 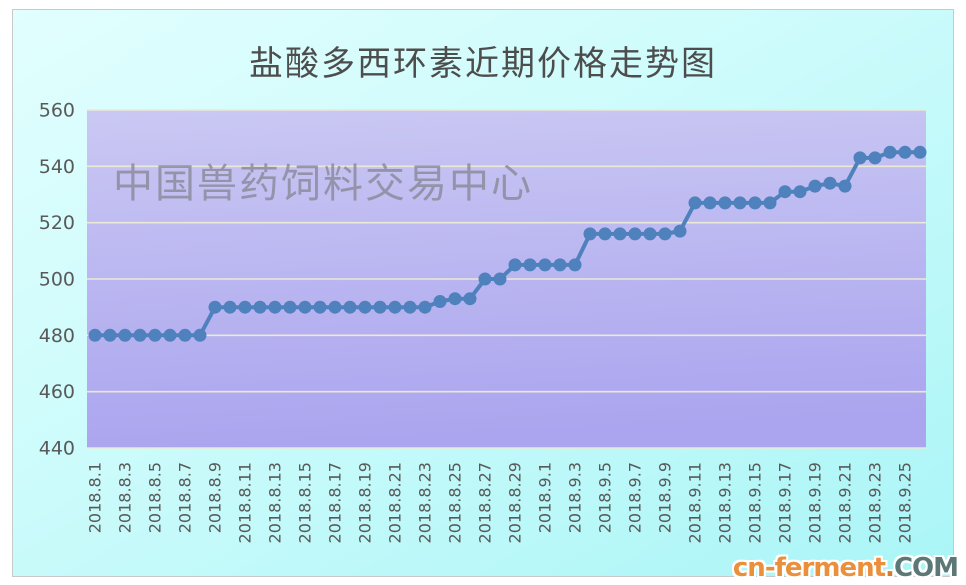 What do you see at coordinates (57, 448) in the screenshot?
I see `y-tick-label: 440` at bounding box center [57, 448].